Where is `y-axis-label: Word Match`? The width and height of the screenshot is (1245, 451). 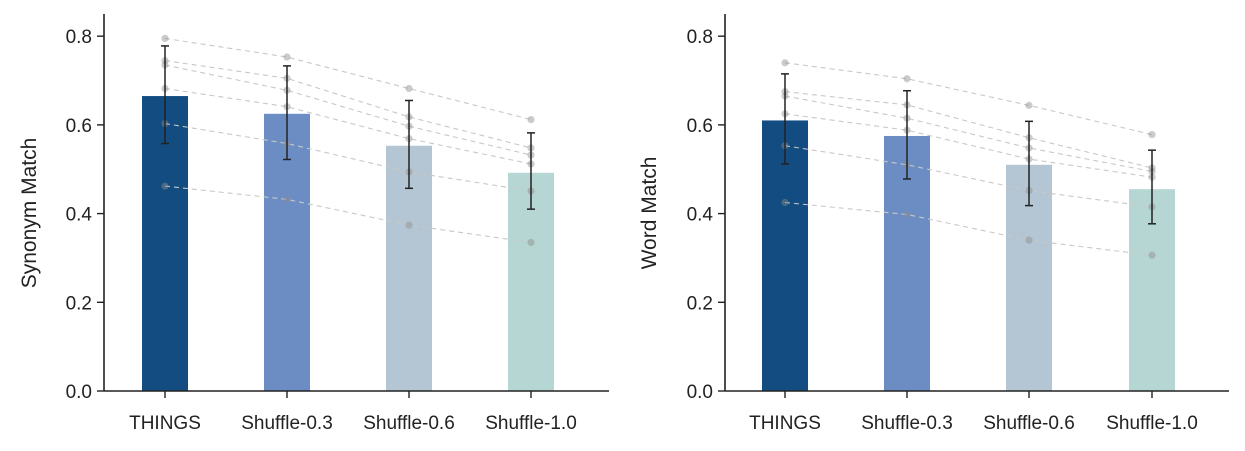 y-axis-label: Word Match is located at coordinates (649, 213).